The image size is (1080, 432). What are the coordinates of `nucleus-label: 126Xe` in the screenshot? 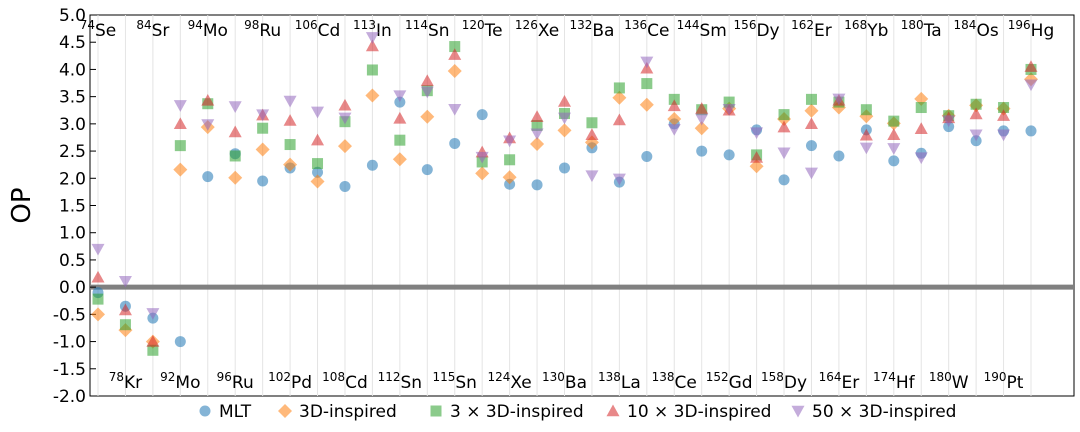 It's located at (537, 29).